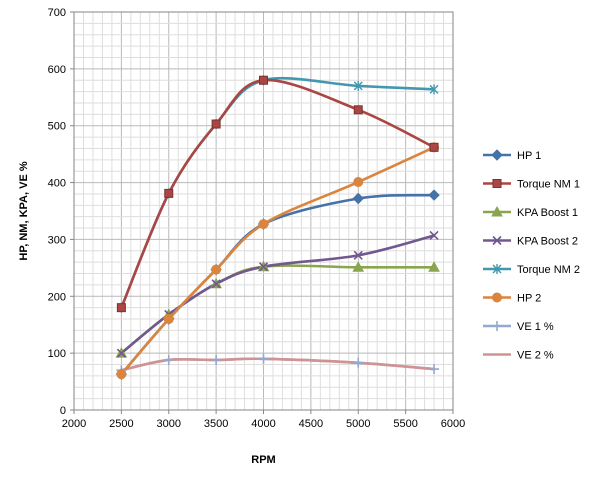 The height and width of the screenshot is (483, 591). Describe the element at coordinates (311, 424) in the screenshot. I see `x-tick-label: 4500` at that location.